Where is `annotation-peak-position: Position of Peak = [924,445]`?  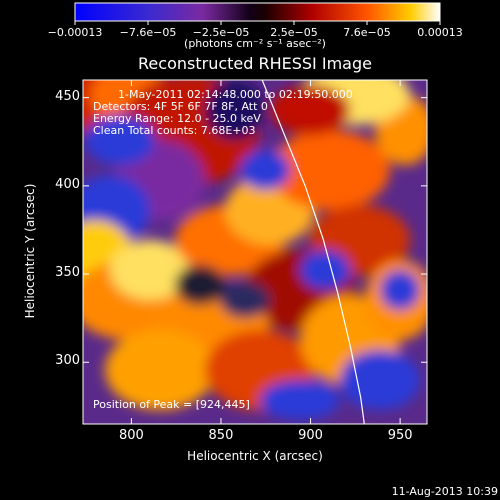 annotation-peak-position: Position of Peak = [924,445] is located at coordinates (171, 404).